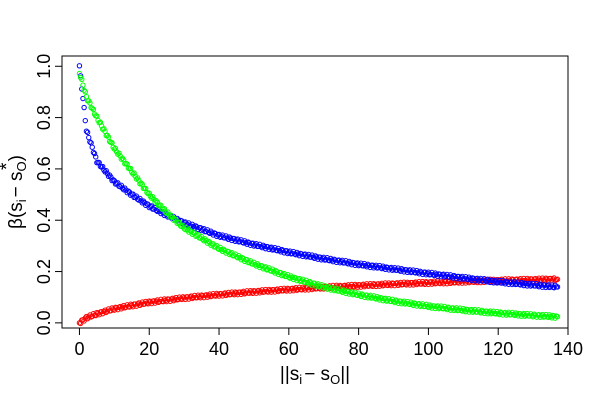 The image size is (600, 400). I want to click on x-tick-label: 140, so click(568, 349).